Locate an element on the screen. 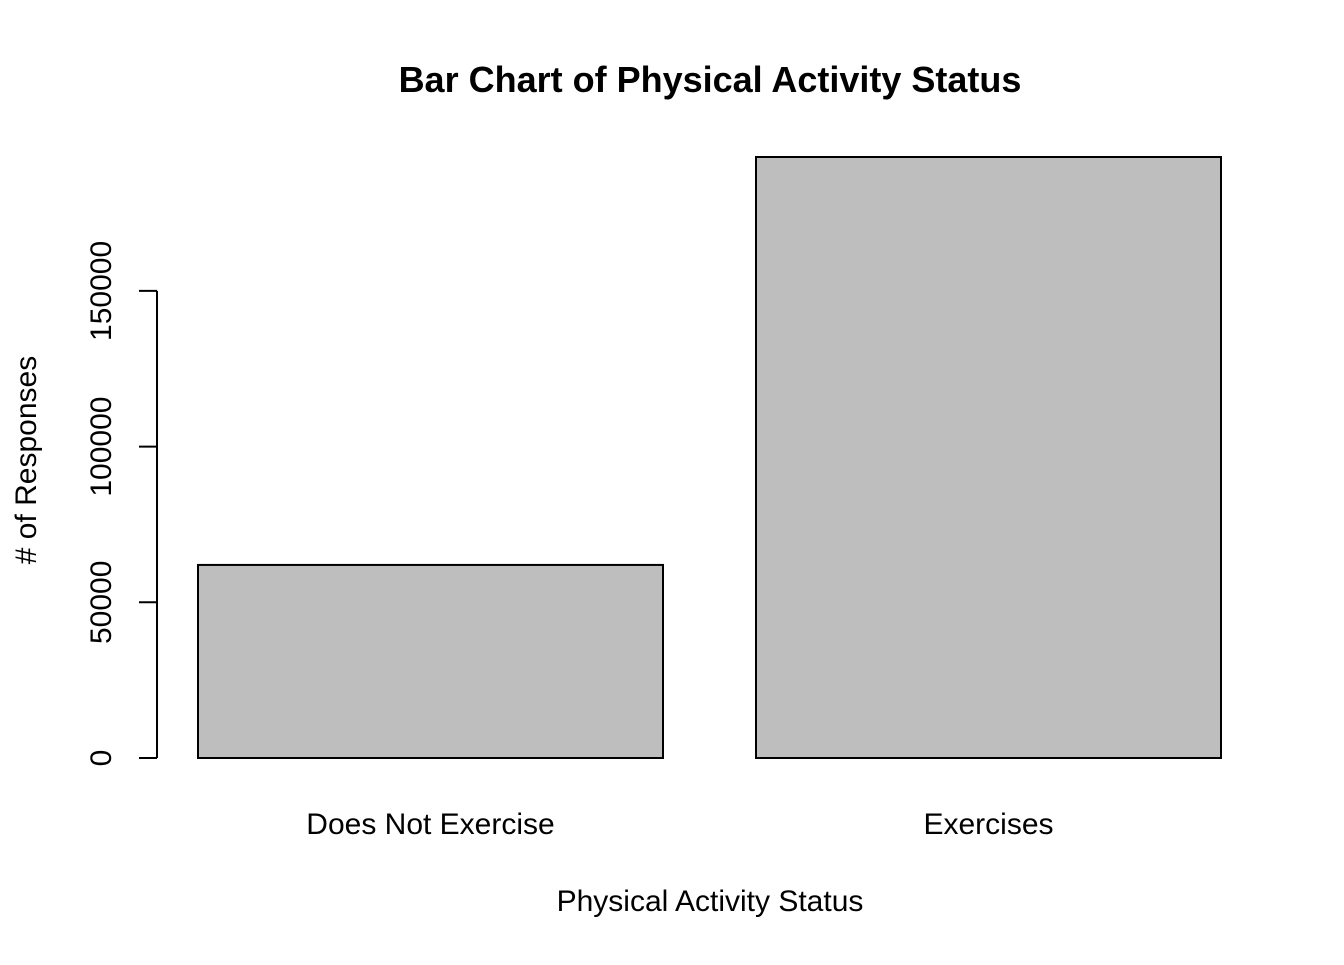  x-axis-title: Physical Activity Status is located at coordinates (710, 901).